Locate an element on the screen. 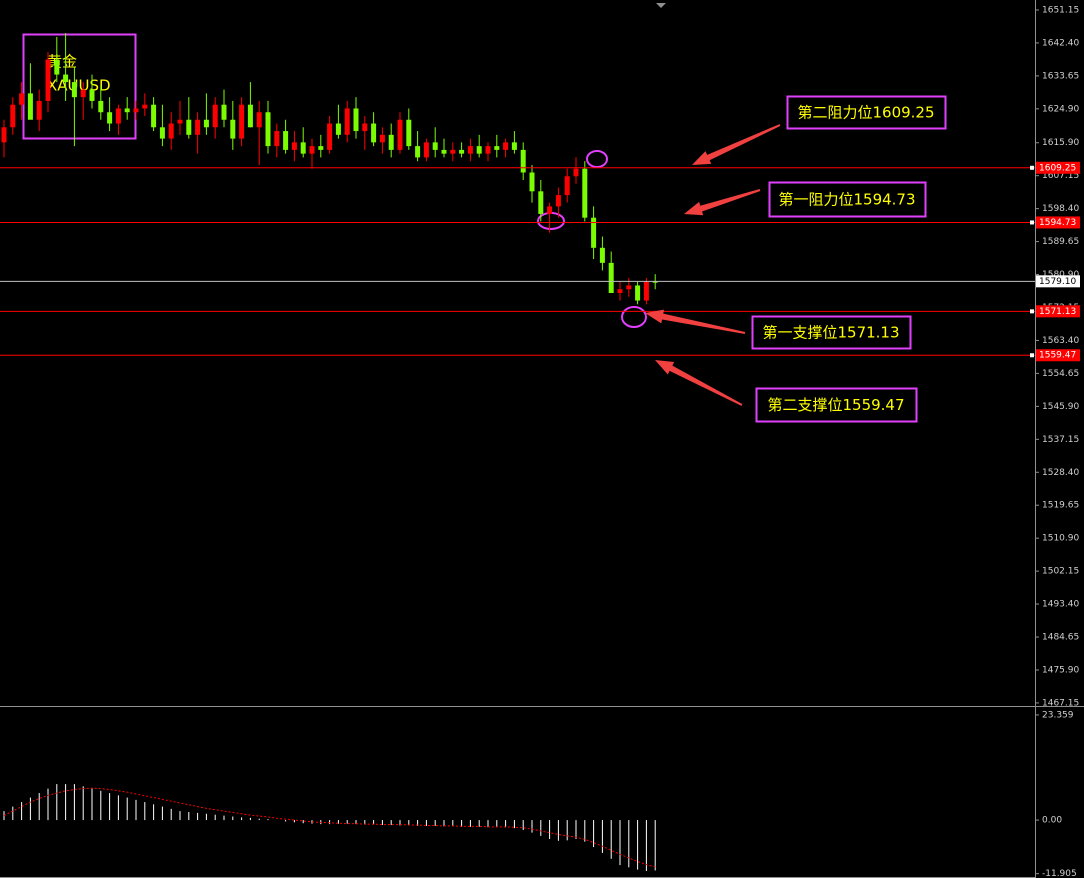  level-label: 1579.10 is located at coordinates (1057, 282).